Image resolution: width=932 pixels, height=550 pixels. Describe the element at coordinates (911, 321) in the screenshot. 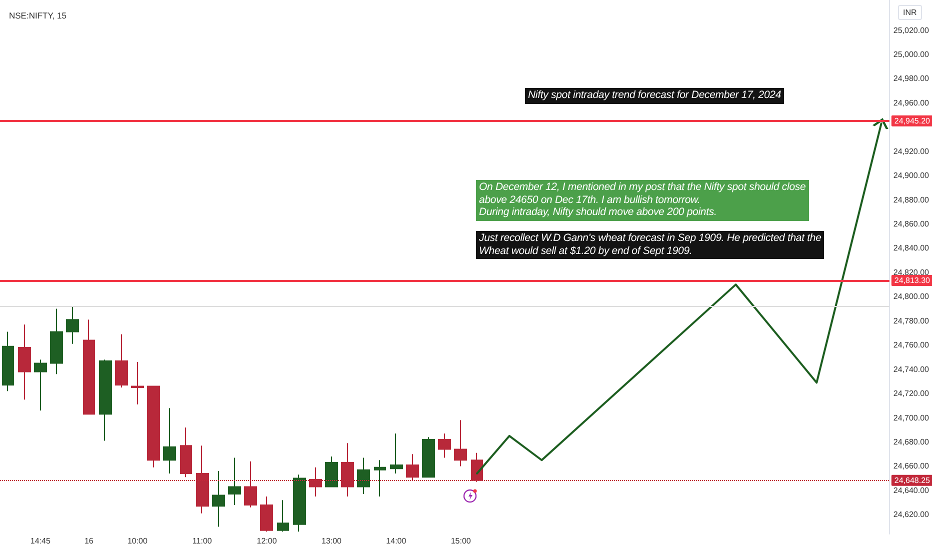

I see `y-tick-label: 24,780.00` at that location.